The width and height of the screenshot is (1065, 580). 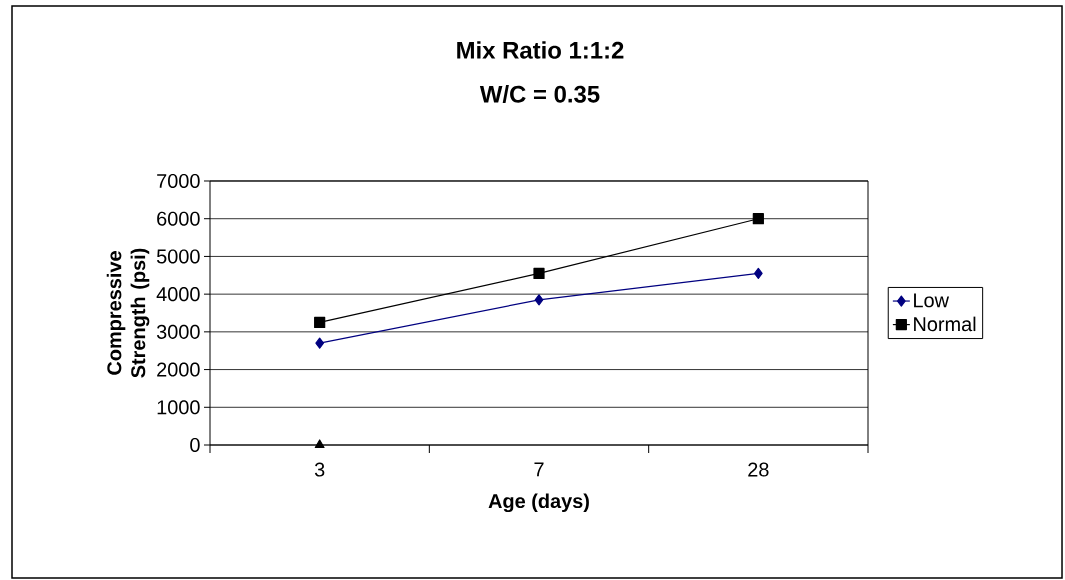 I want to click on x-tick-label: 28, so click(x=758, y=469).